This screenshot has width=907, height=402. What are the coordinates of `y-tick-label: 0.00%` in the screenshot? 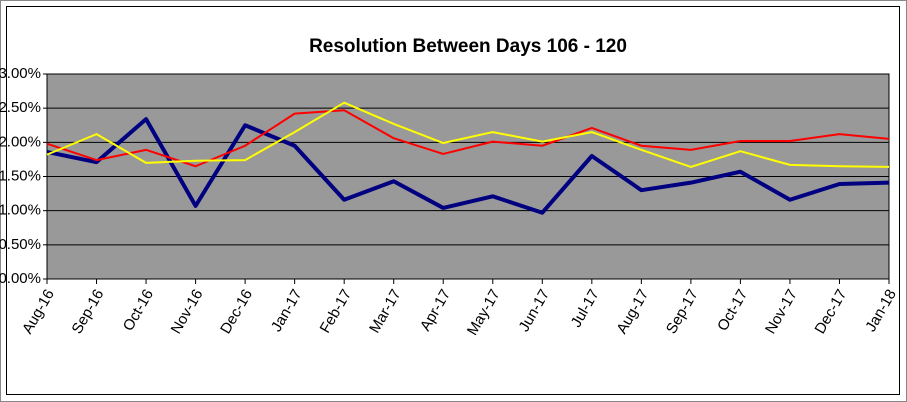 It's located at (20, 278).